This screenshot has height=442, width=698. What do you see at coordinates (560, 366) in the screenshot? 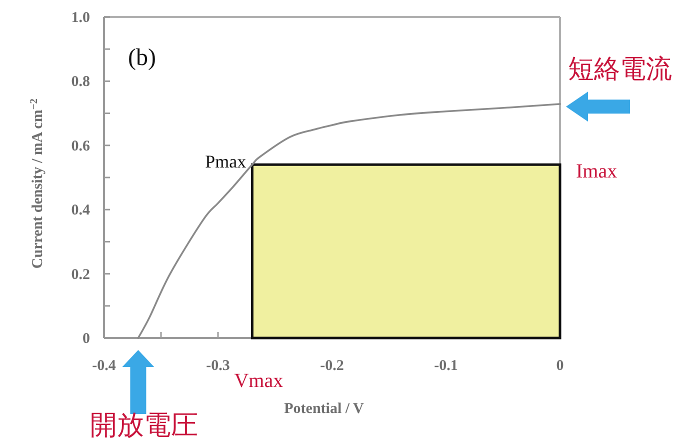
I see `x-tick-label: 0` at bounding box center [560, 366].